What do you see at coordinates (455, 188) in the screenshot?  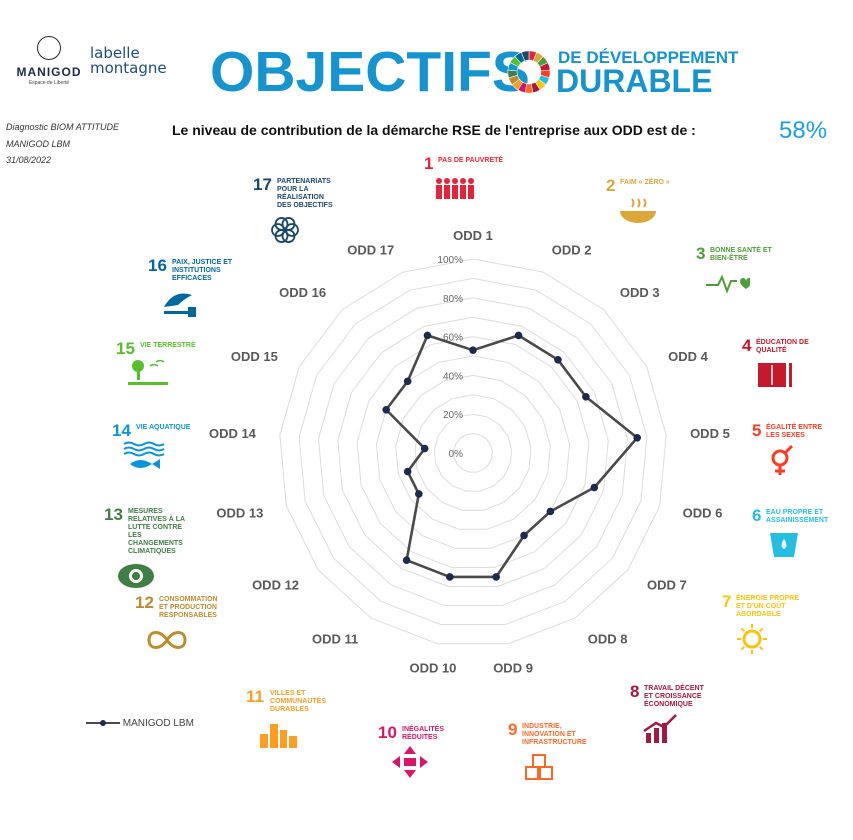 I see `people-icon` at bounding box center [455, 188].